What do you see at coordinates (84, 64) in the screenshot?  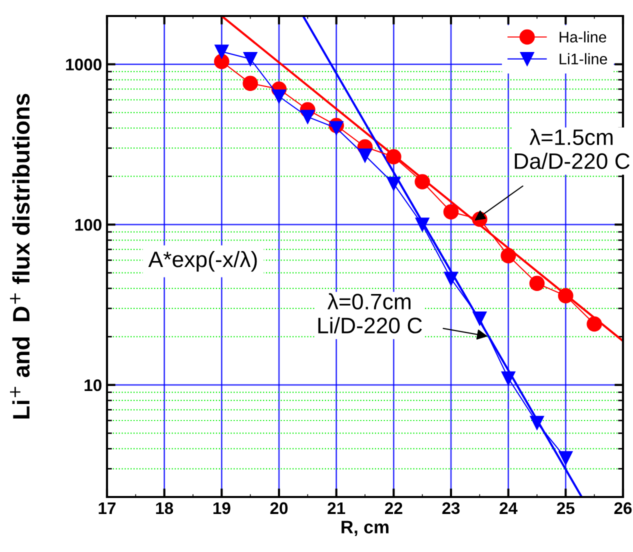 I see `y-tick-label: 1000` at bounding box center [84, 64].